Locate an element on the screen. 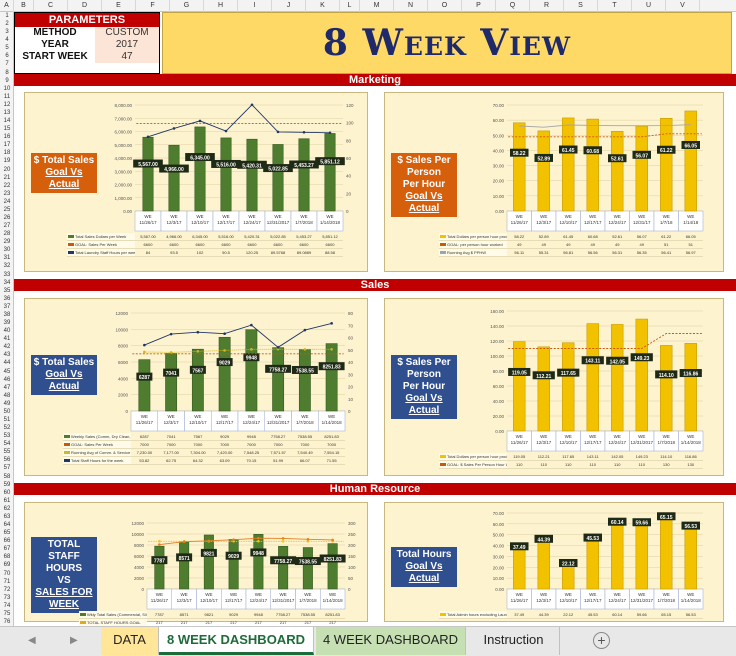 The height and width of the screenshot is (656, 736). column-header-cell: H is located at coordinates (221, 6).